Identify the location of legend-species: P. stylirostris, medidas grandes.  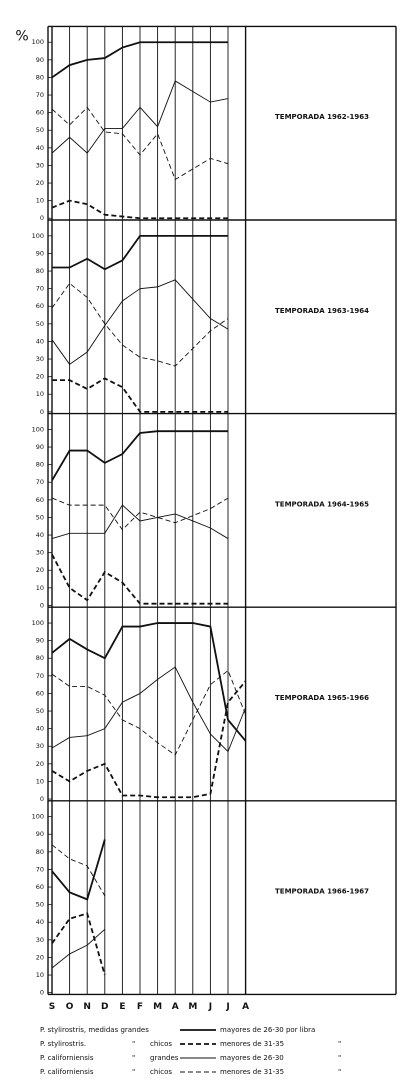
(94, 1030).